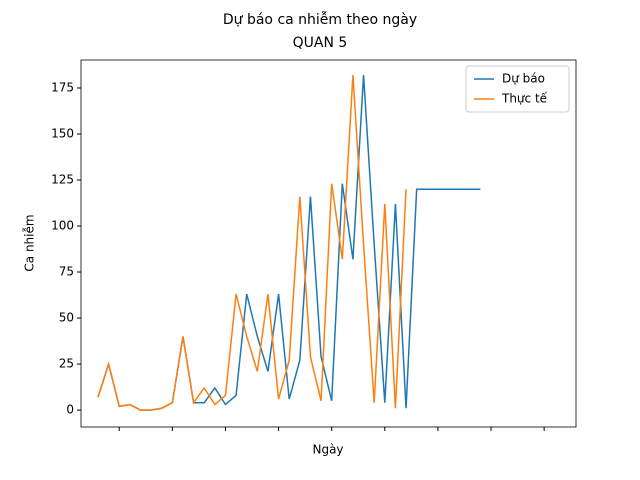  Describe the element at coordinates (62, 87) in the screenshot. I see `y-tick-label: 175` at that location.